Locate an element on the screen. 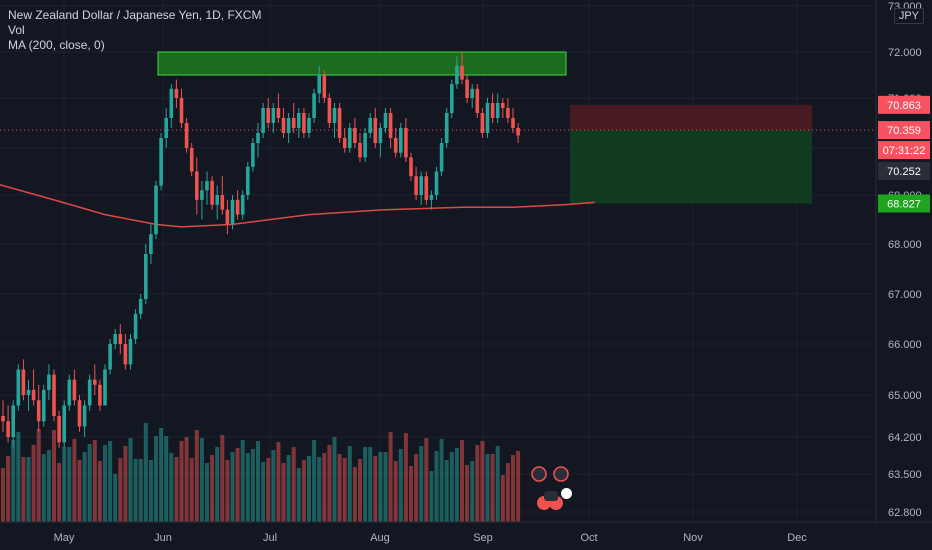 The image size is (932, 550). y-tick-label: 64.200 is located at coordinates (905, 438).